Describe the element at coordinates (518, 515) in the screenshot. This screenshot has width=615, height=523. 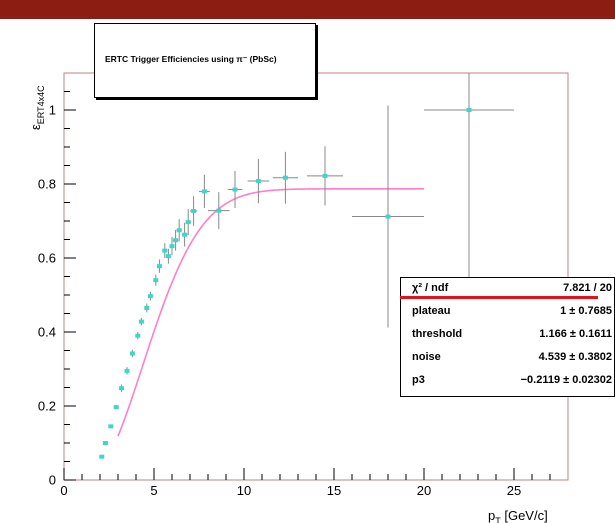
I see `x-axis-title: pT [GeV/c]` at that location.